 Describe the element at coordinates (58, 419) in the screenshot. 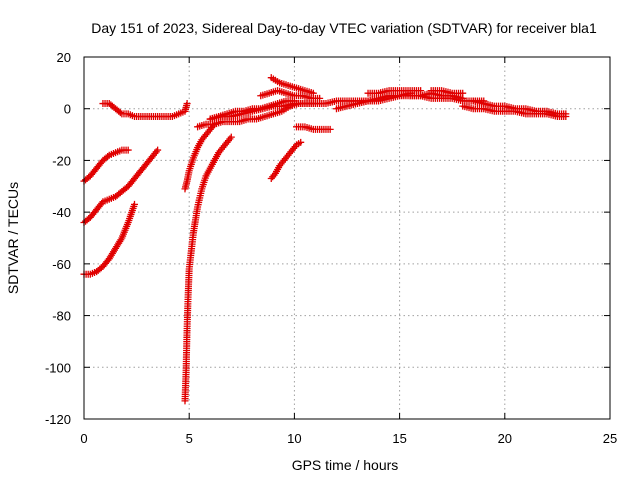

I see `y-tick-label: -120` at that location.